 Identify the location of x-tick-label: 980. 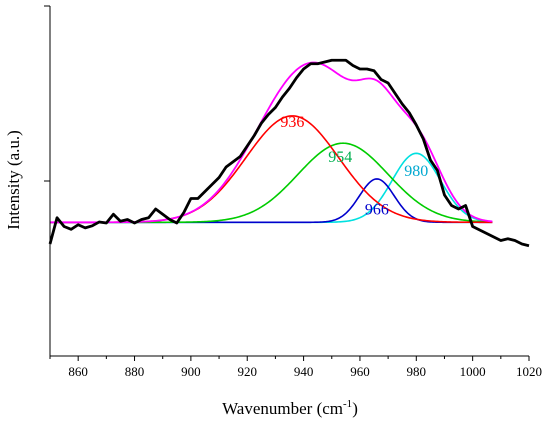
(417, 371).